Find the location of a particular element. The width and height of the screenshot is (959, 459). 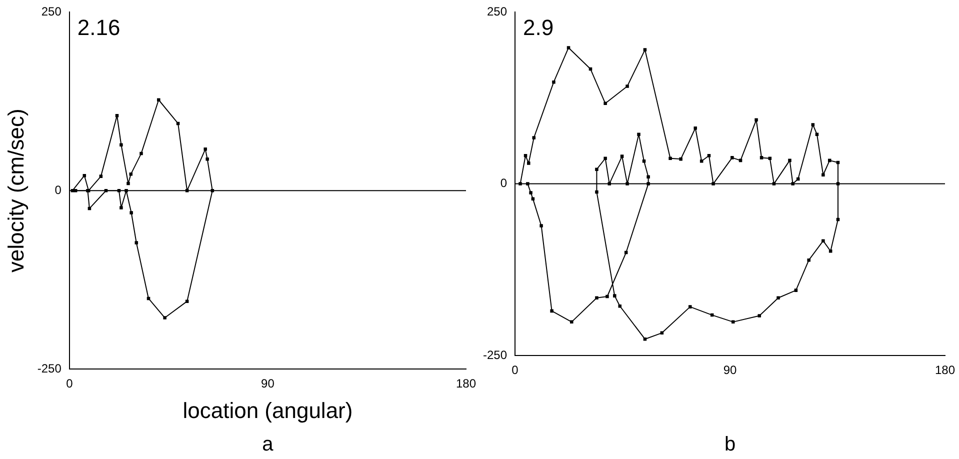

text: a is located at coordinates (268, 445).